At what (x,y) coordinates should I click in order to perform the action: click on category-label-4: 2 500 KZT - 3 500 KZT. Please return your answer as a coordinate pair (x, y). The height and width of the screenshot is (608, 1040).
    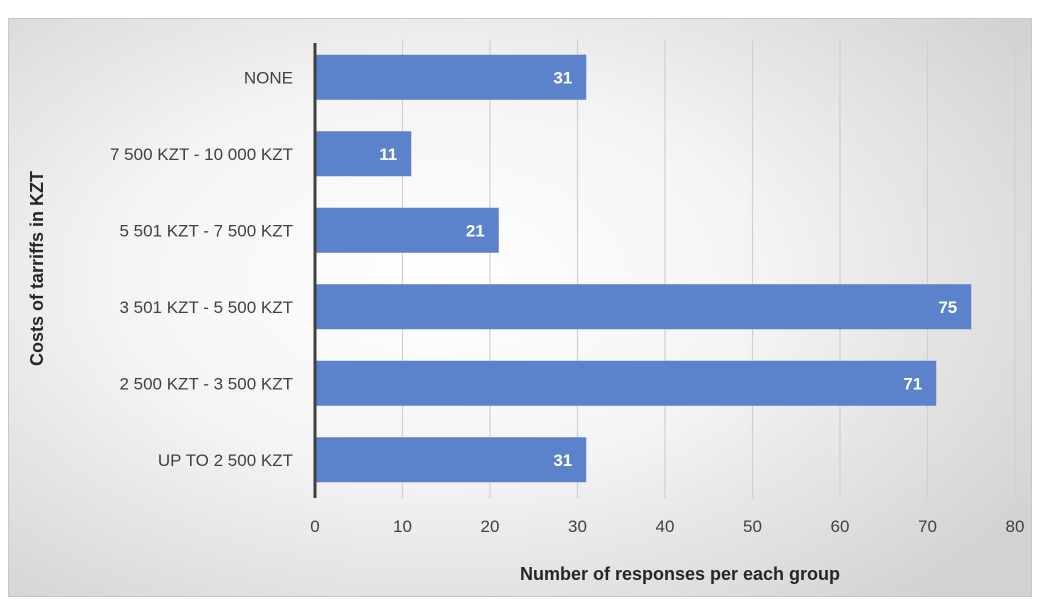
    Looking at the image, I should click on (206, 383).